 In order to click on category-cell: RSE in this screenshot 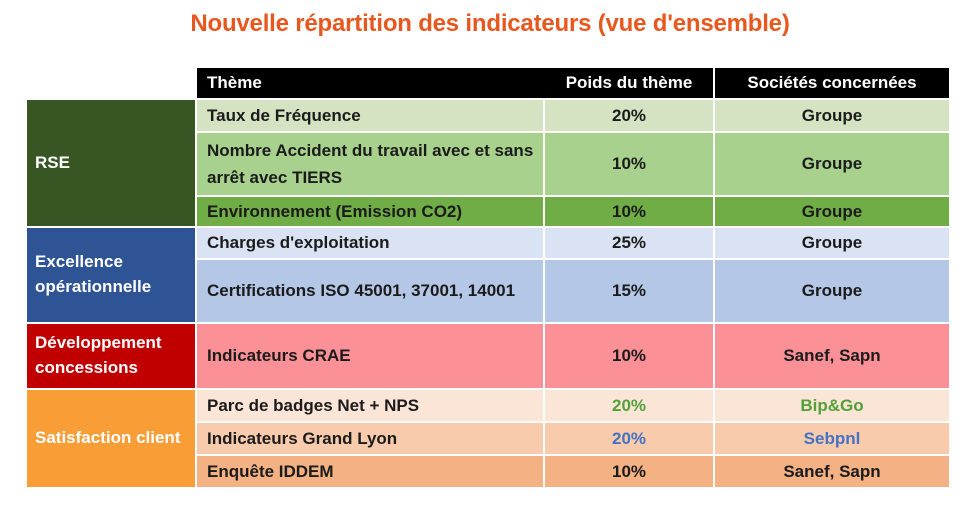, I will do `click(111, 163)`.